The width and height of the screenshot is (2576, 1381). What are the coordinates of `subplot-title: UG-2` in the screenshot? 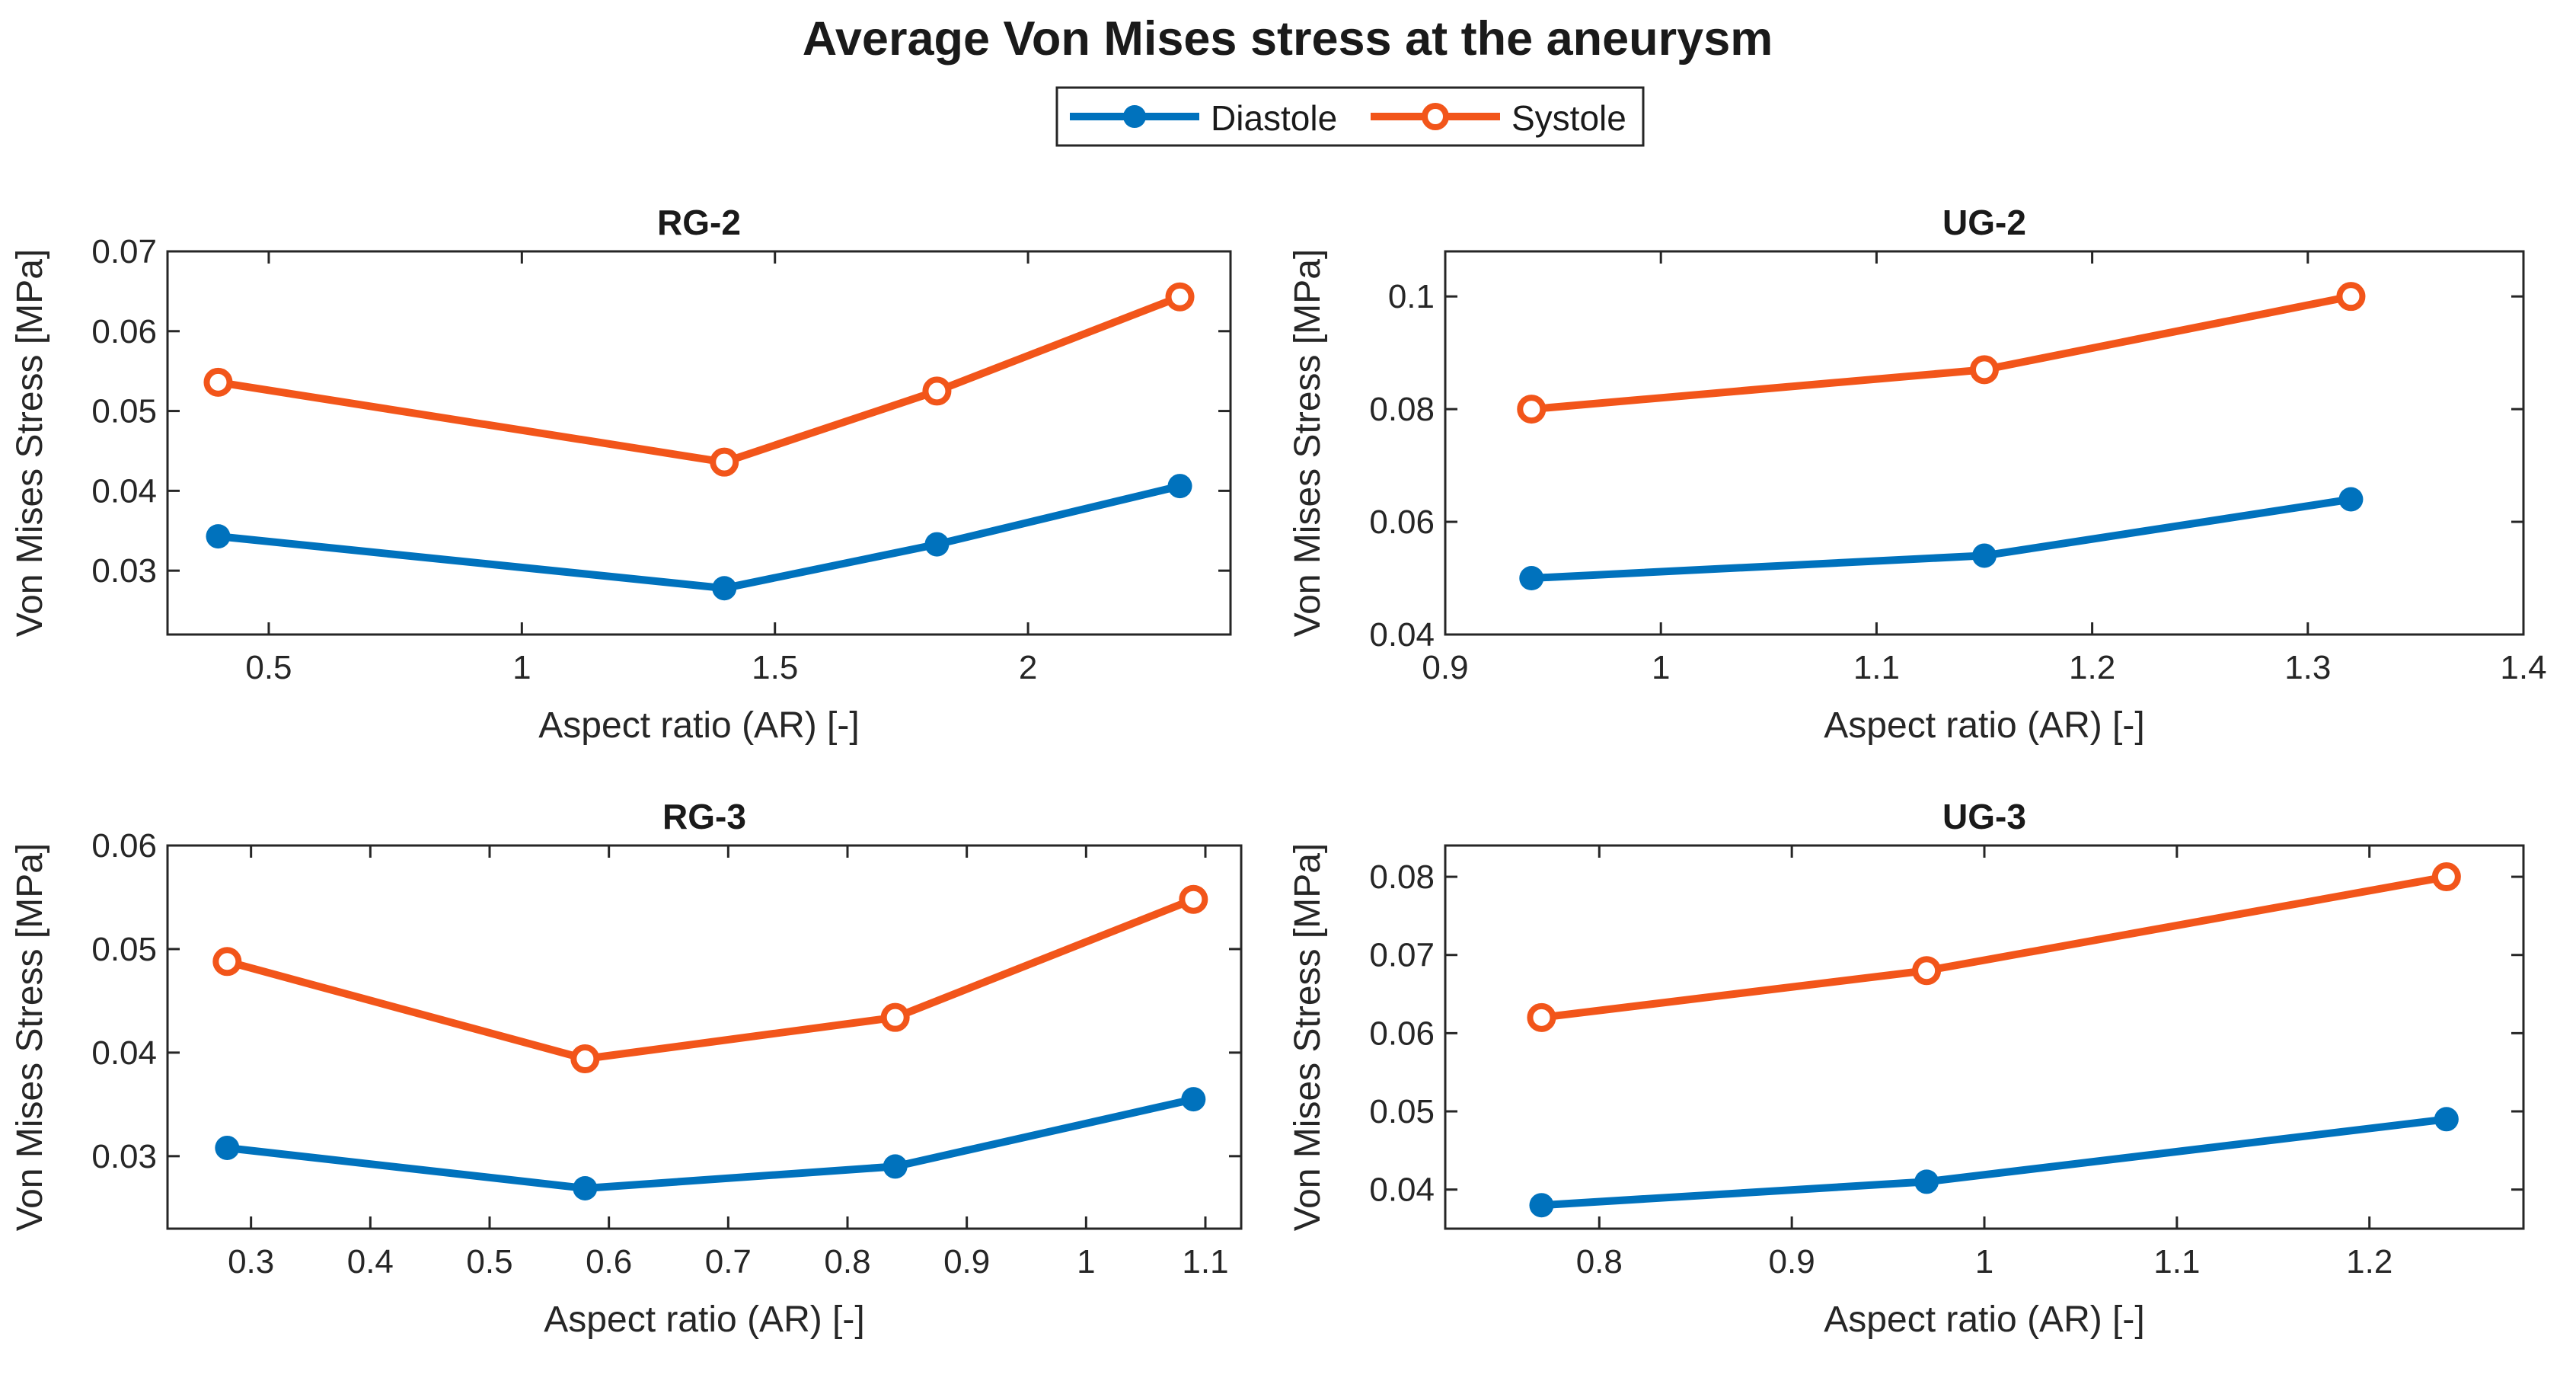 It's located at (1984, 222).